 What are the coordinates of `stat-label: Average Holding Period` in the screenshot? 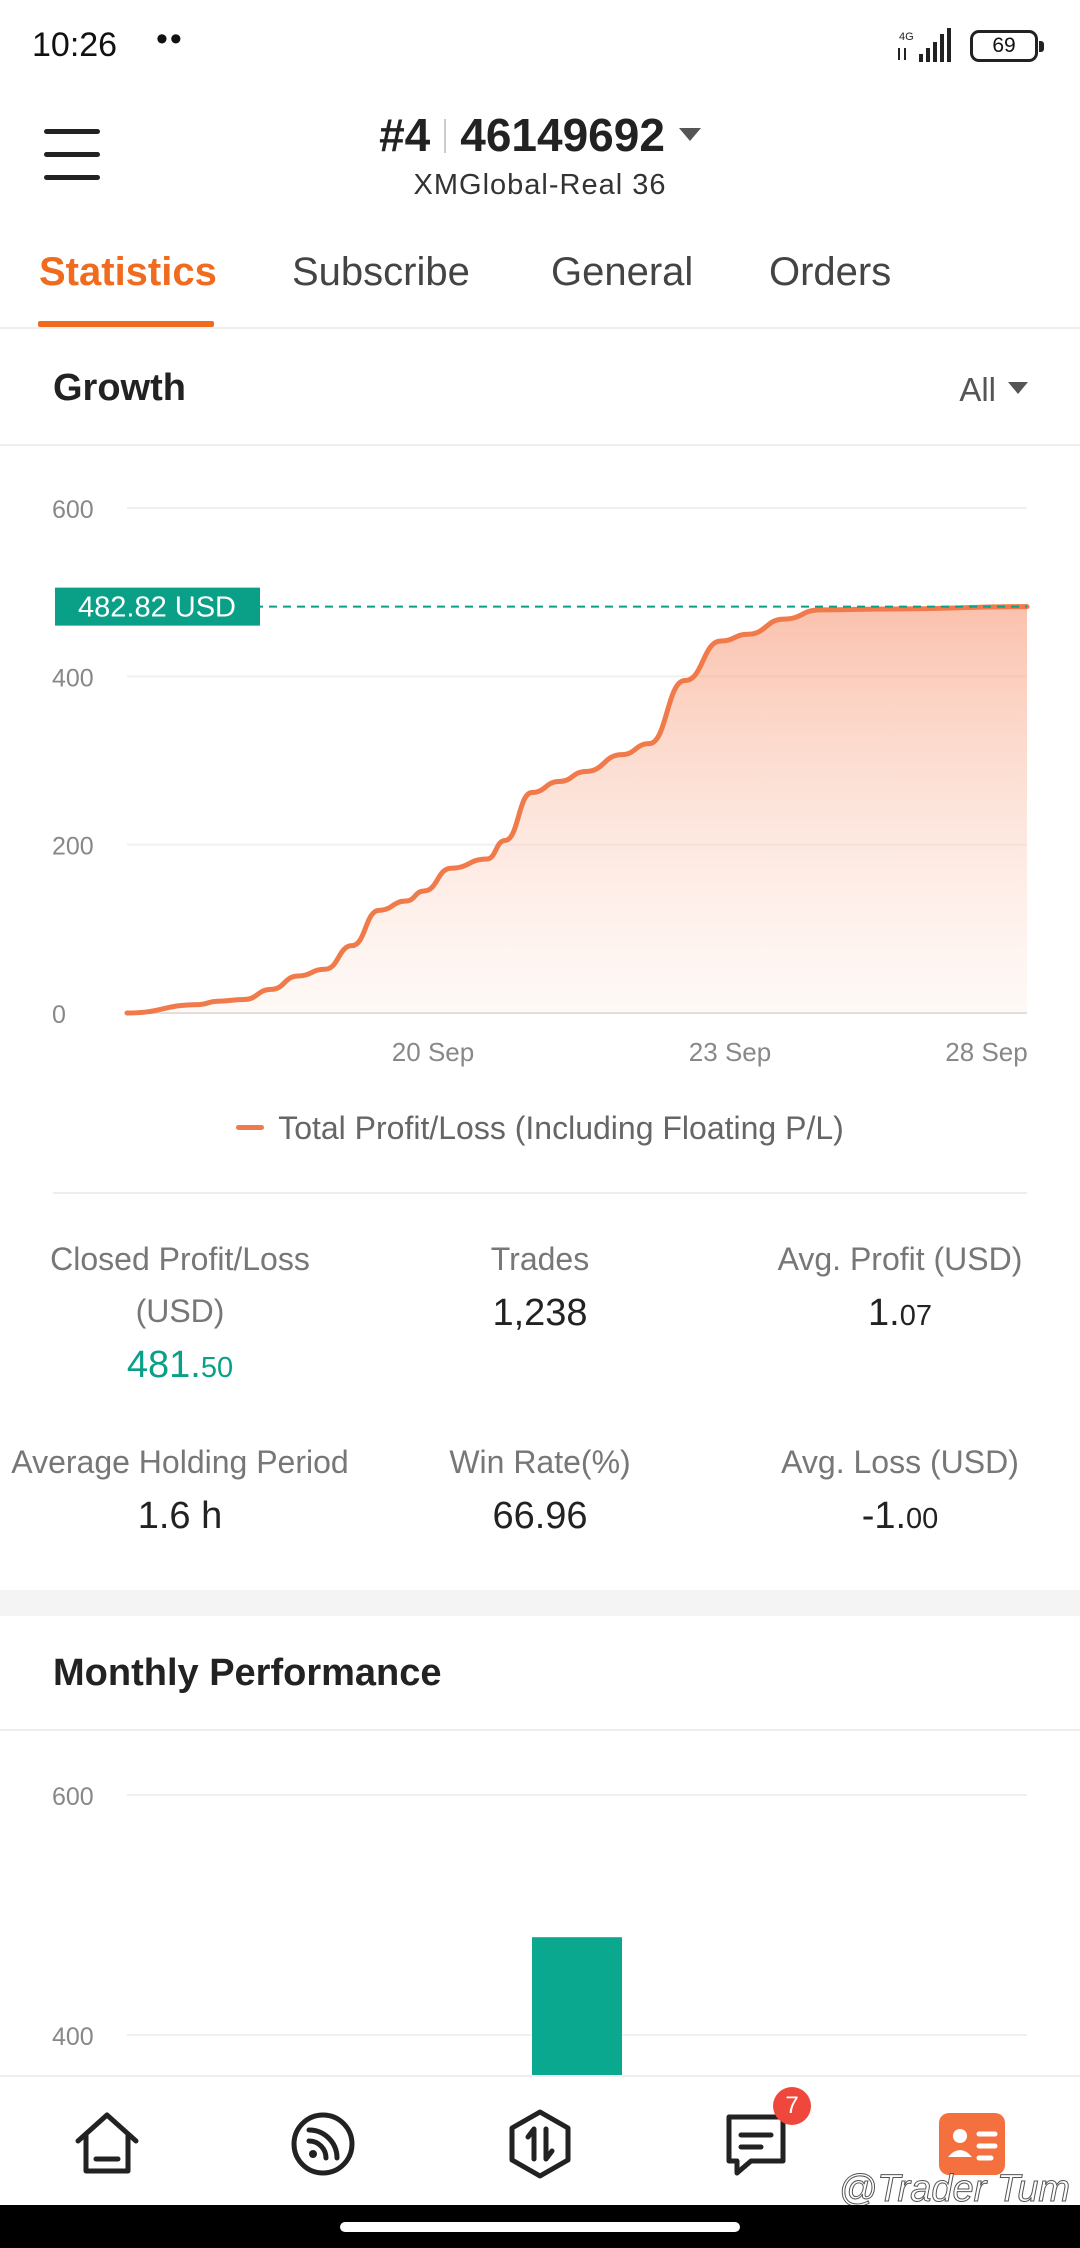 It's located at (180, 1462).